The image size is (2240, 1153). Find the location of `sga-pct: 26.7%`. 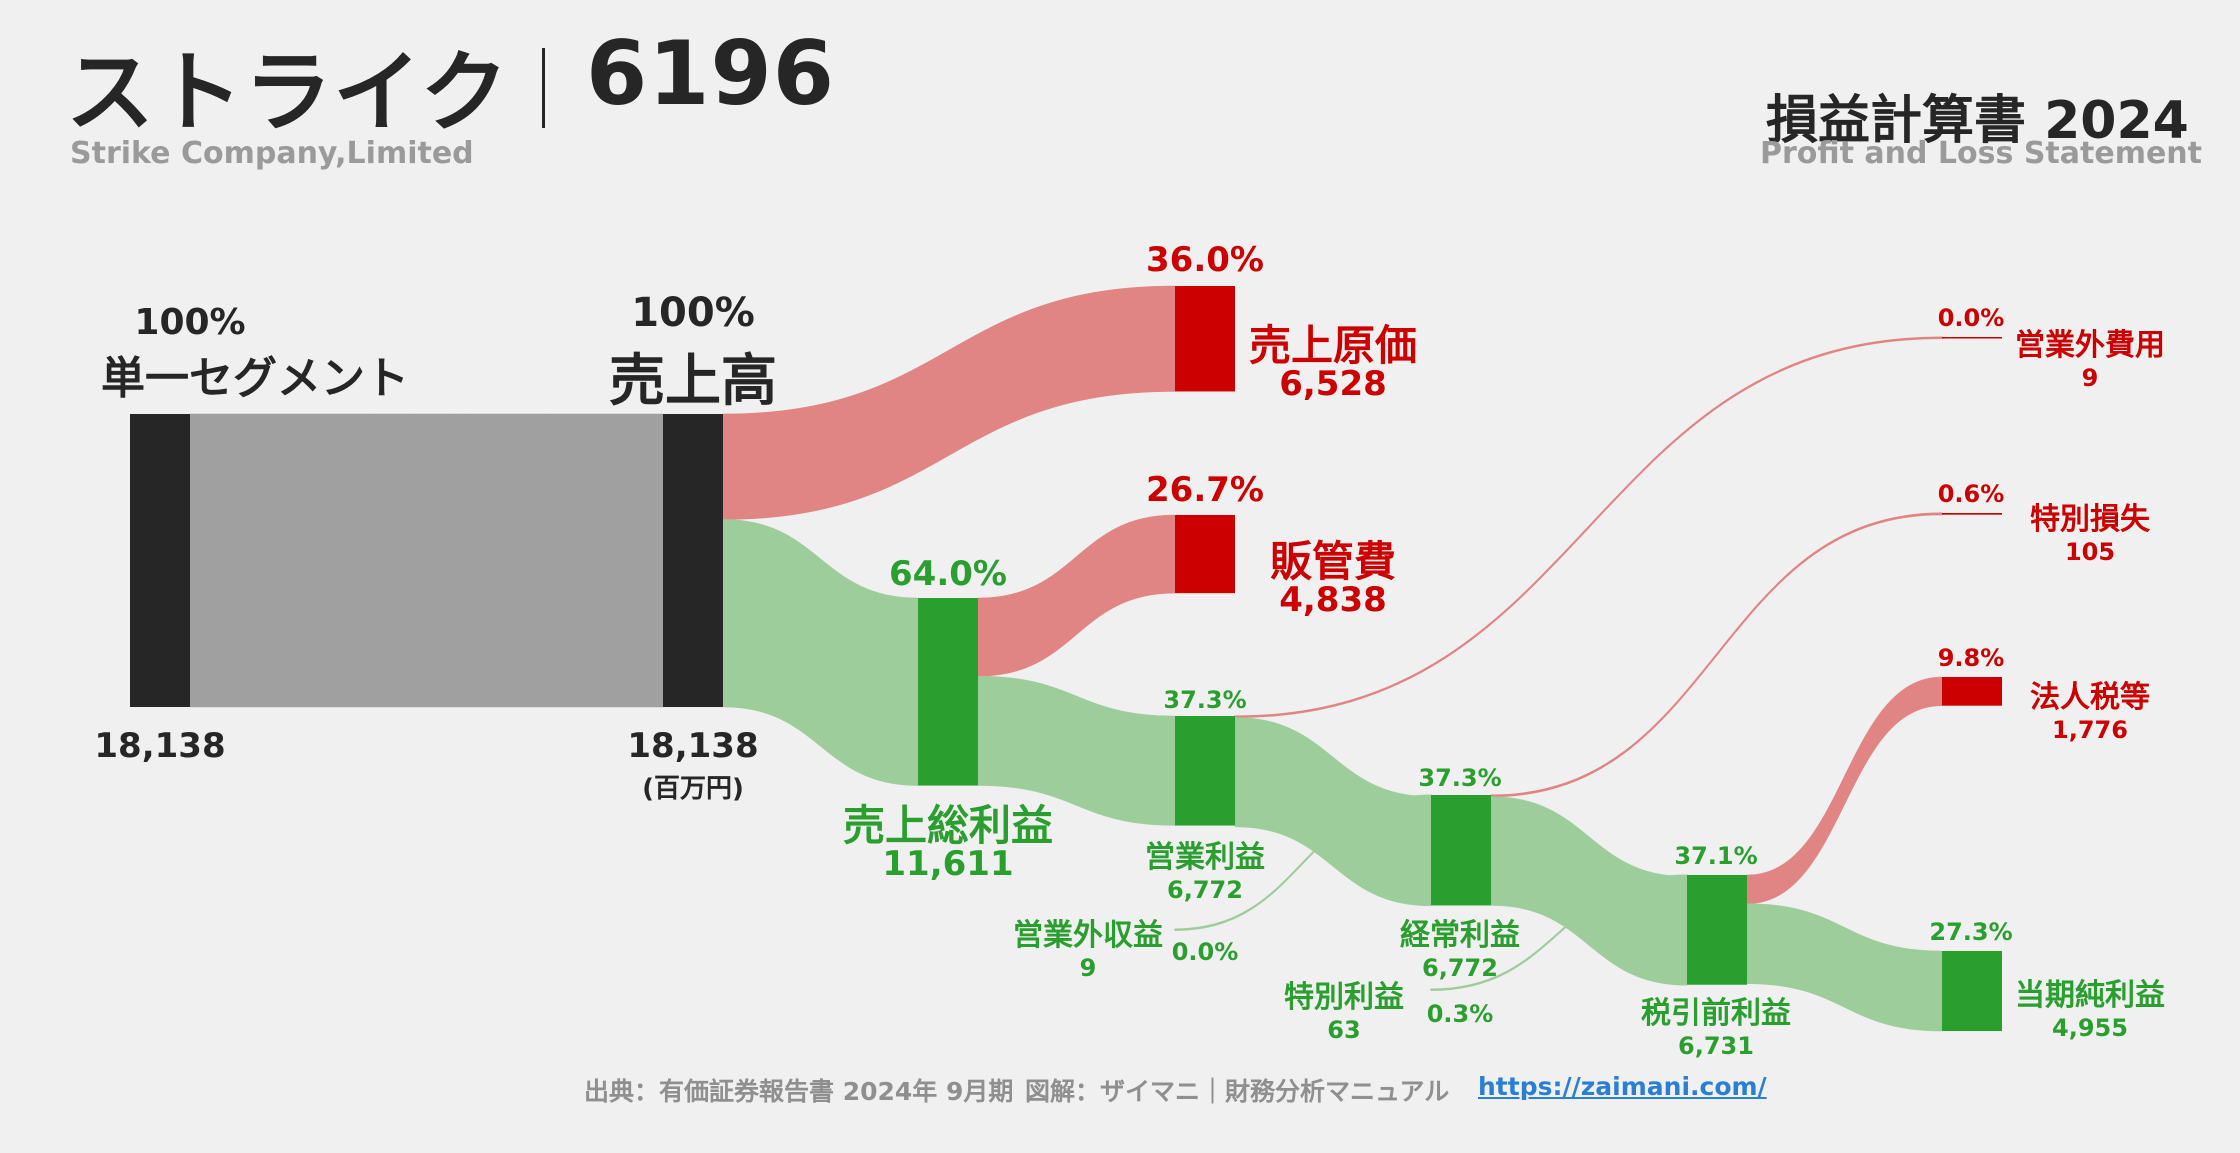

sga-pct: 26.7% is located at coordinates (1205, 490).